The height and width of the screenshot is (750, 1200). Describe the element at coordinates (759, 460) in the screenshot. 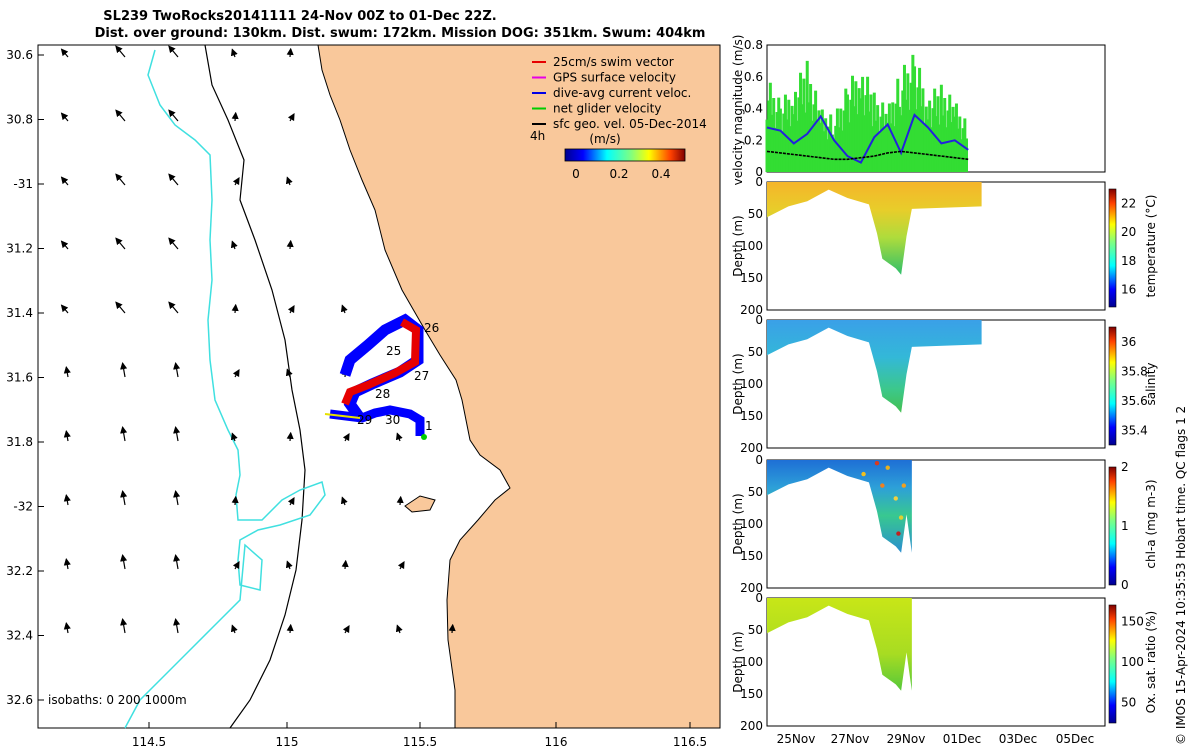

I see `chl-ytick: 0` at that location.